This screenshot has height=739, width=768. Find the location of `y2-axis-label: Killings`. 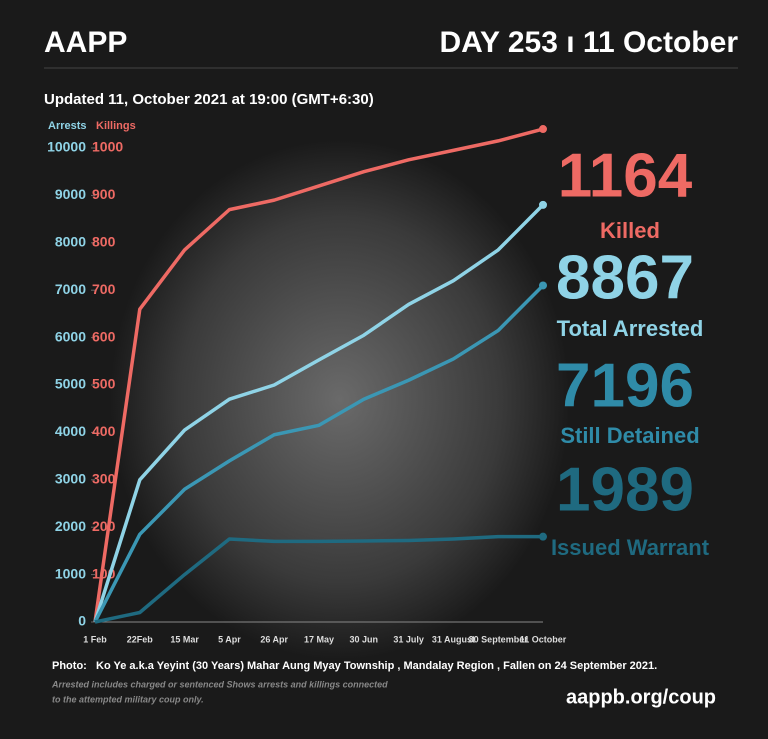

y2-axis-label: Killings is located at coordinates (116, 126).